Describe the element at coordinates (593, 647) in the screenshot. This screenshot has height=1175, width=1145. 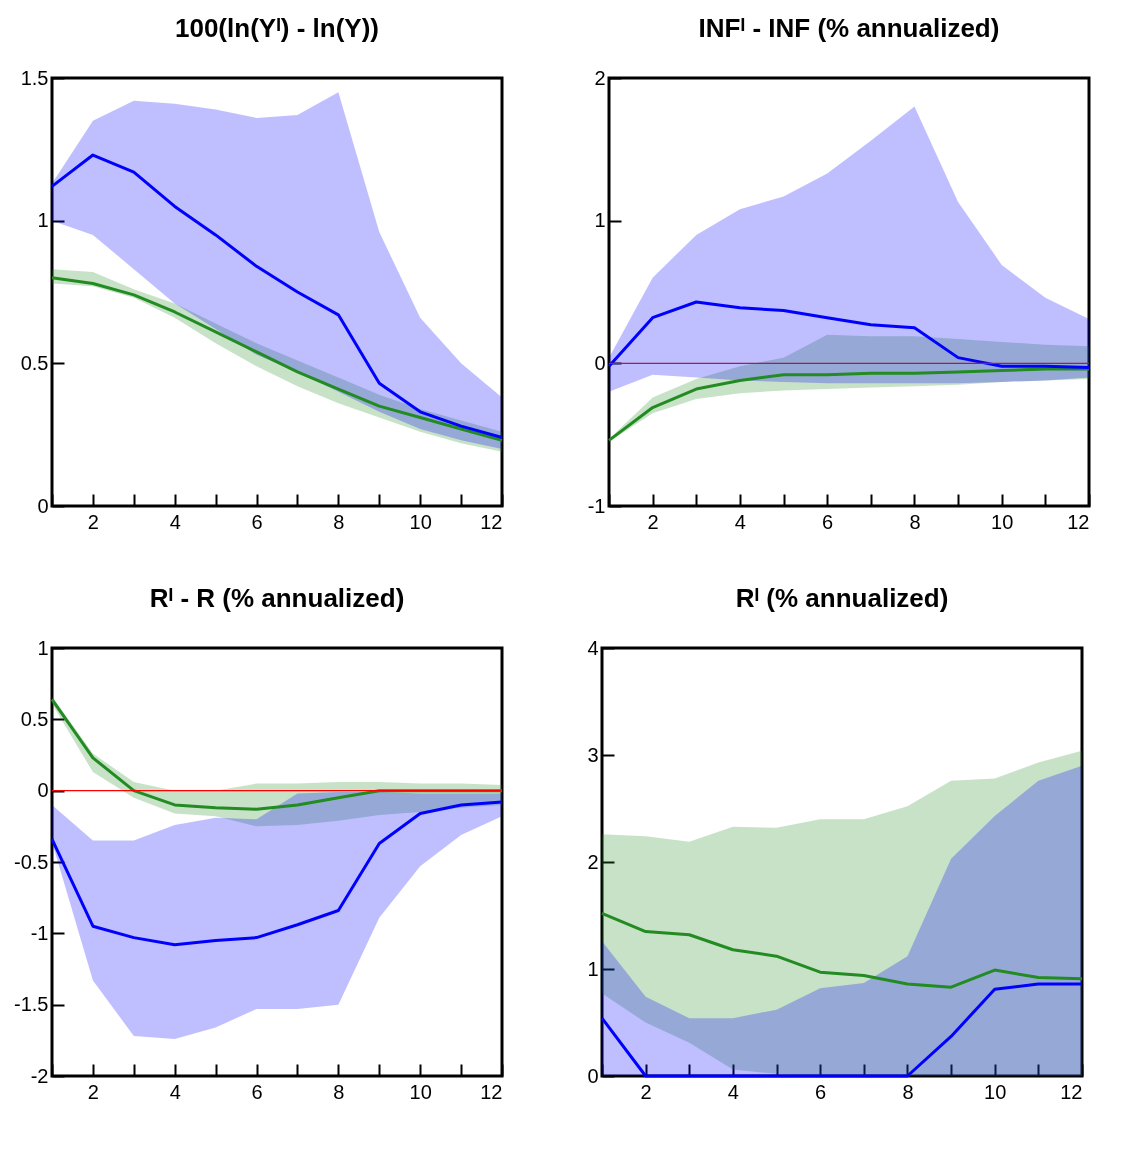
I see `y-tick-label: 4` at that location.